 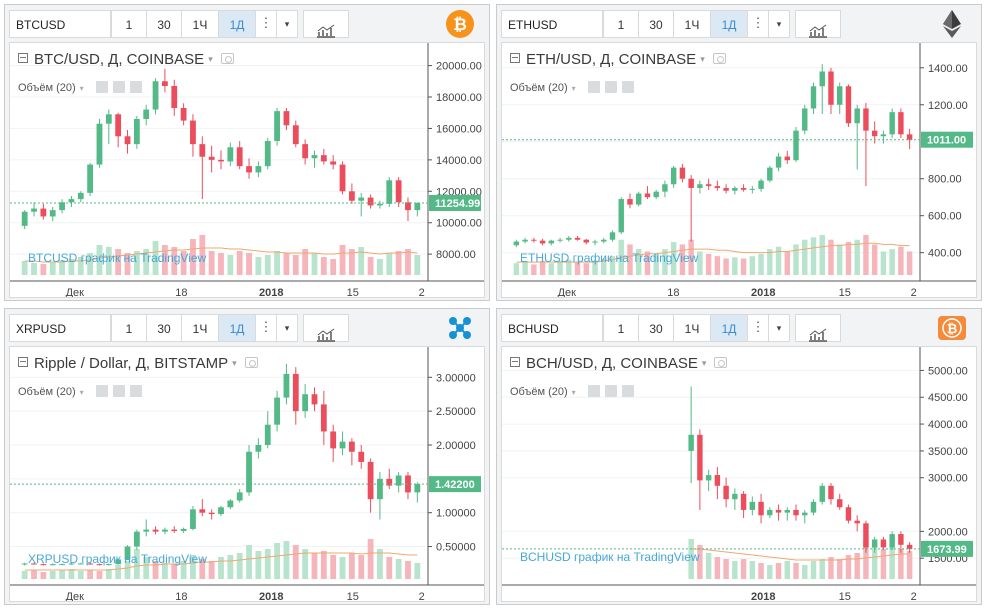 What do you see at coordinates (713, 252) in the screenshot?
I see `volume-ma-line` at bounding box center [713, 252].